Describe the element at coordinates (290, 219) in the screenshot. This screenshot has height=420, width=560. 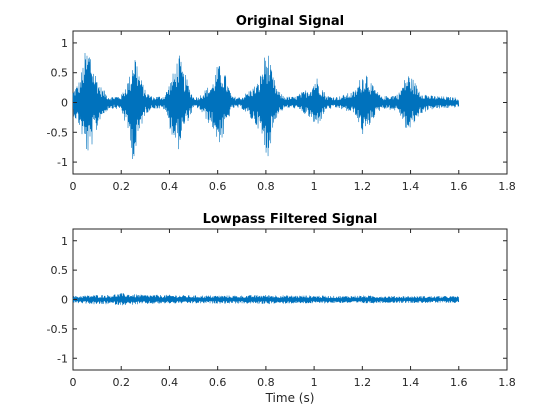
I see `chart-title-2: Lowpass Filtered Signal` at that location.